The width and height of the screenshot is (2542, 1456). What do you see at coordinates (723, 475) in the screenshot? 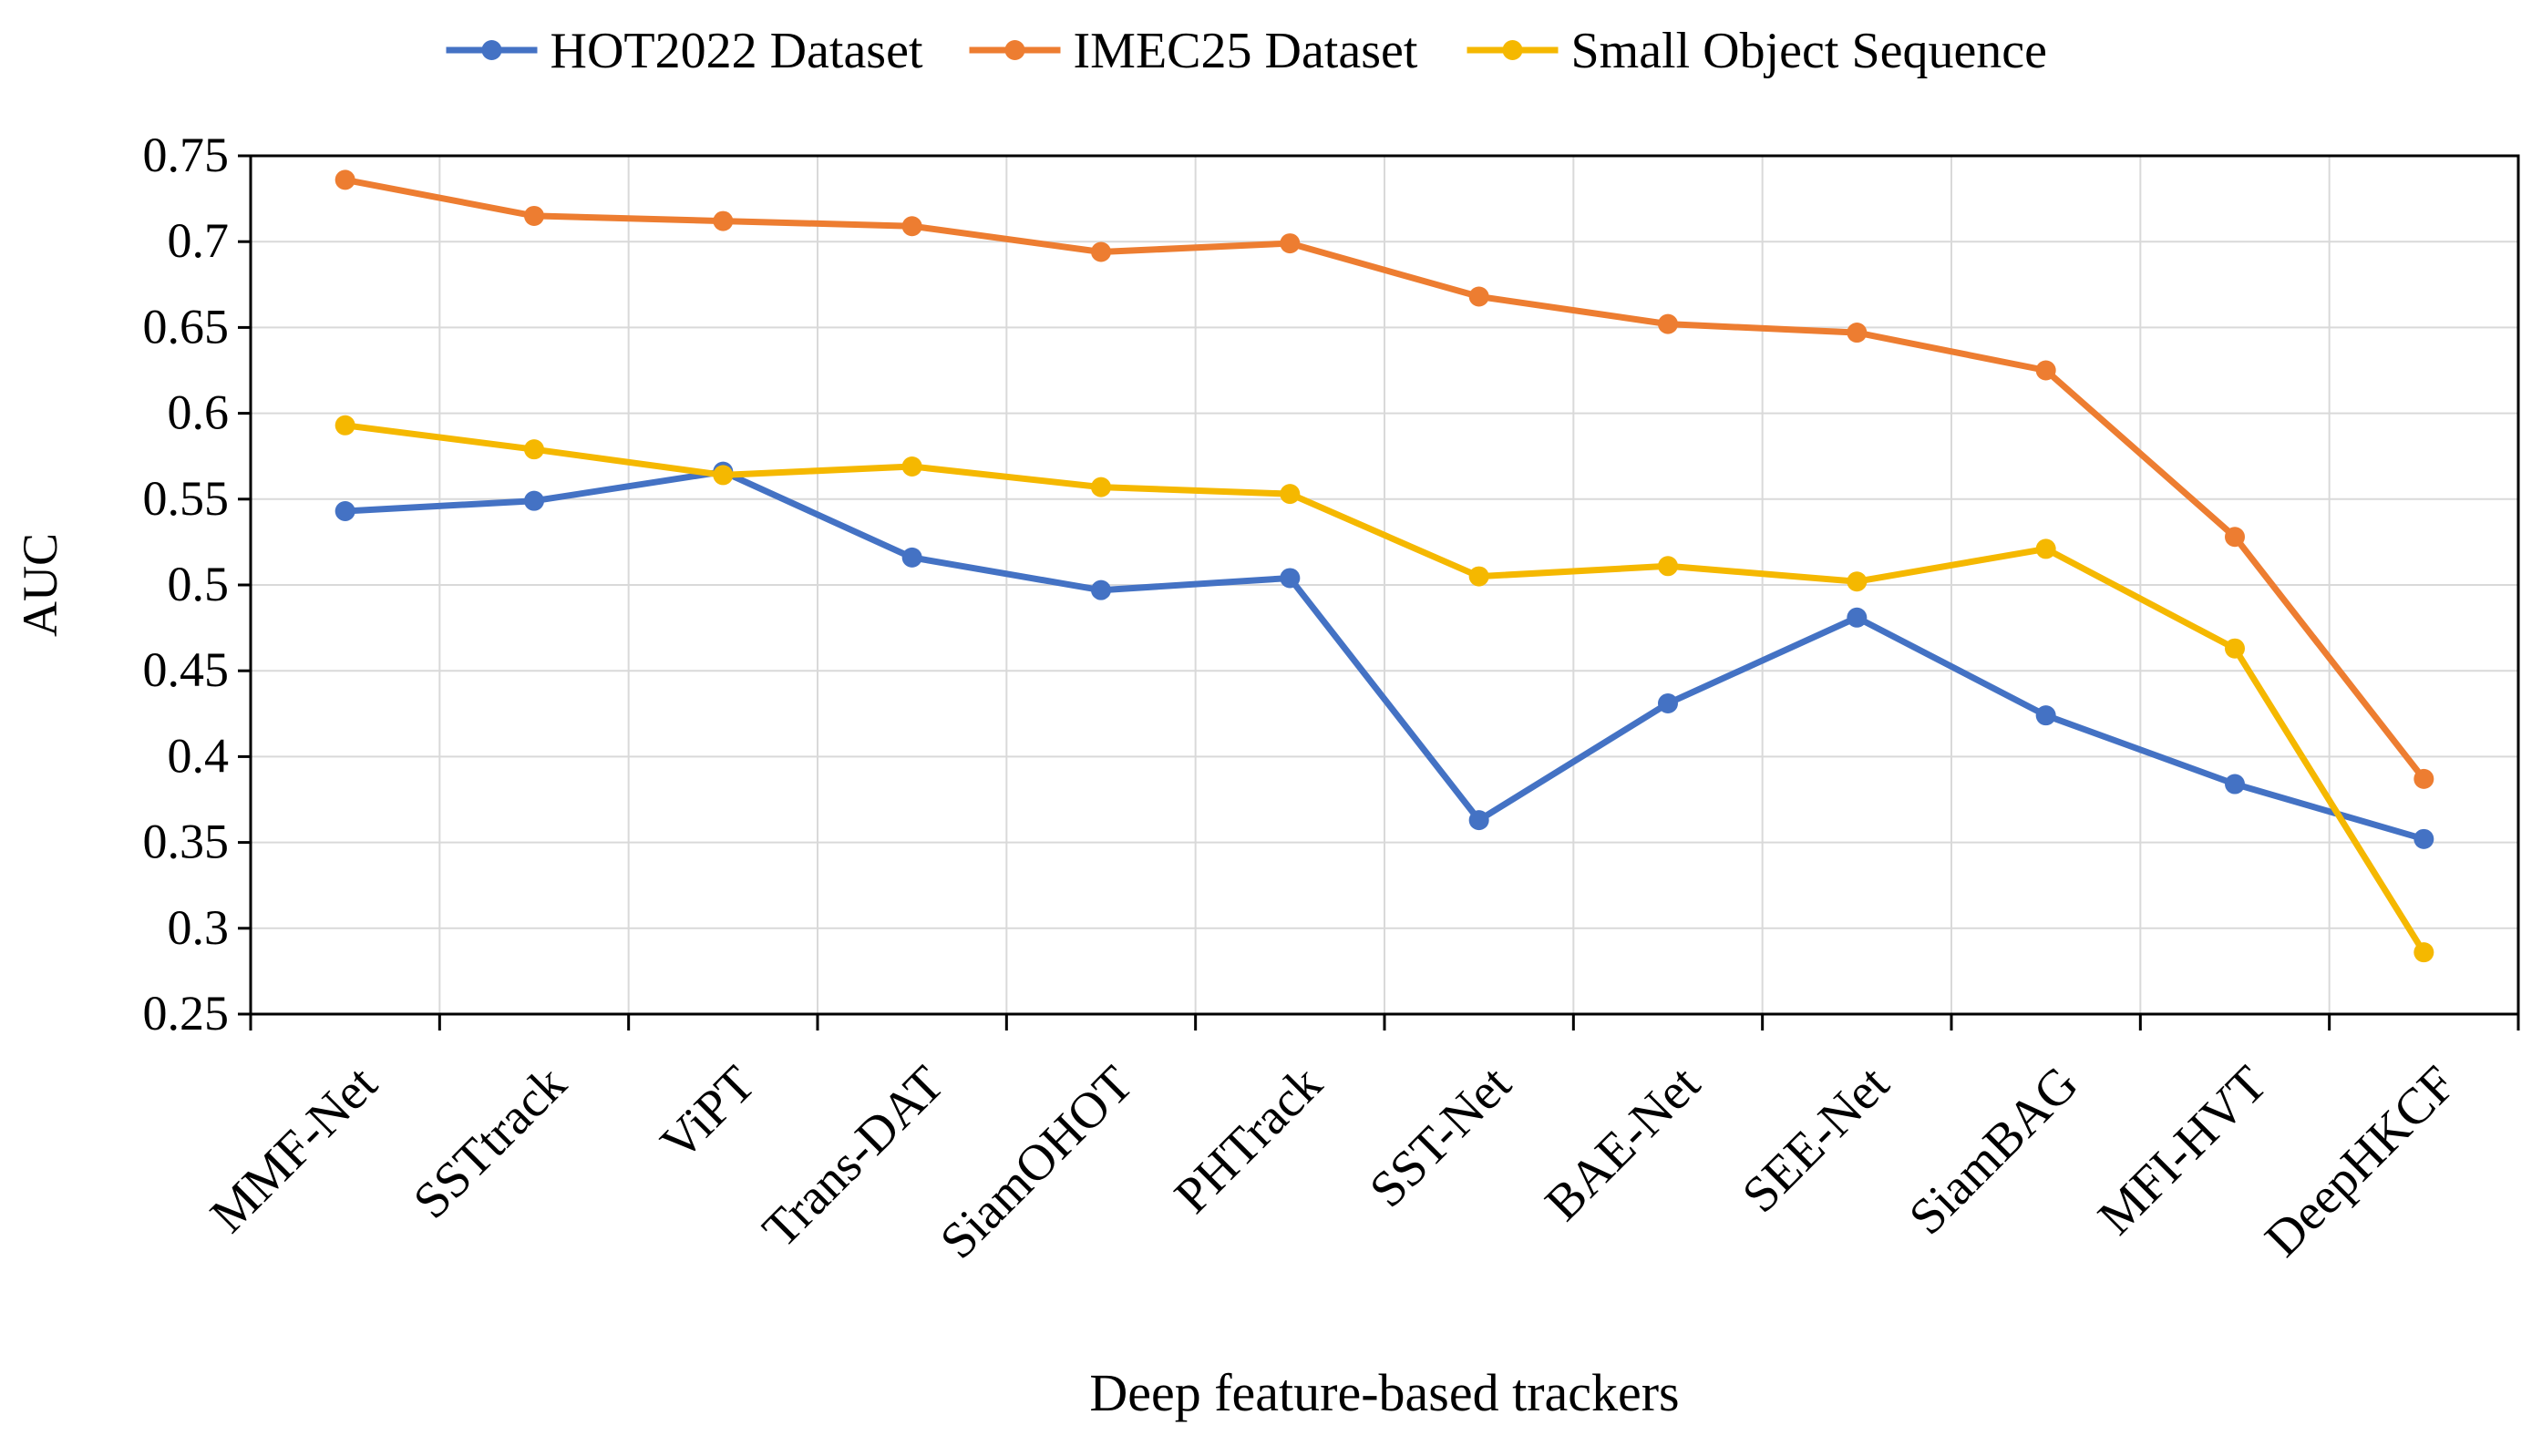
I see `data-point-small-object-sequence-vipt` at bounding box center [723, 475].